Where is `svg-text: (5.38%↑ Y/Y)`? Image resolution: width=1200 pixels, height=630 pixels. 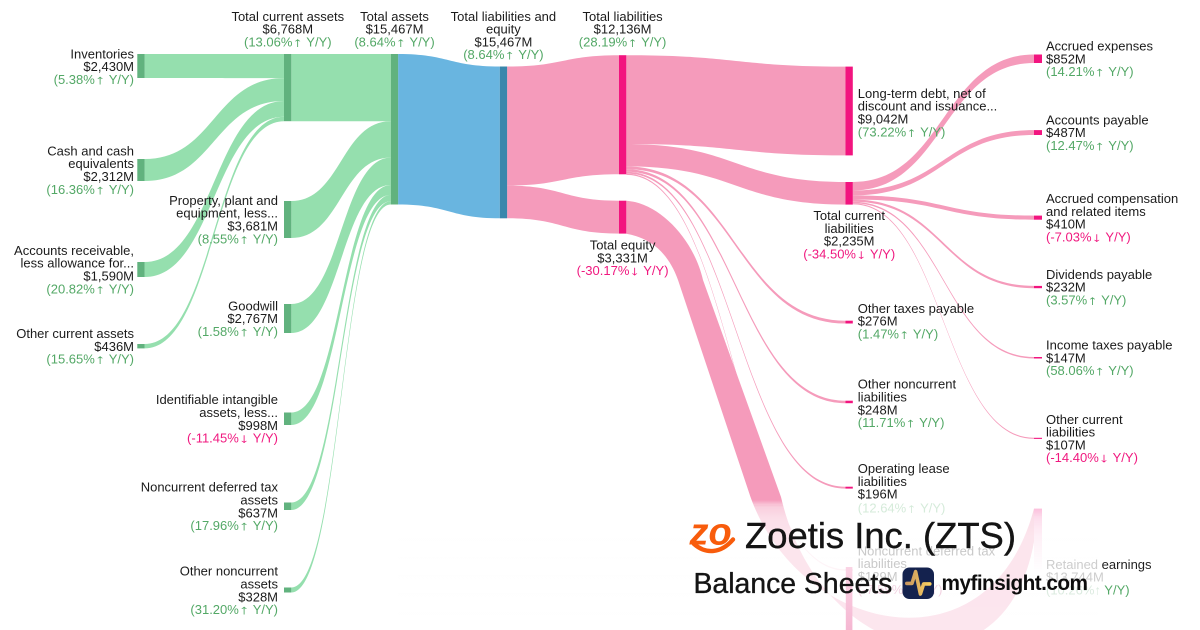 svg-text: (5.38%↑ Y/Y) is located at coordinates (94, 79).